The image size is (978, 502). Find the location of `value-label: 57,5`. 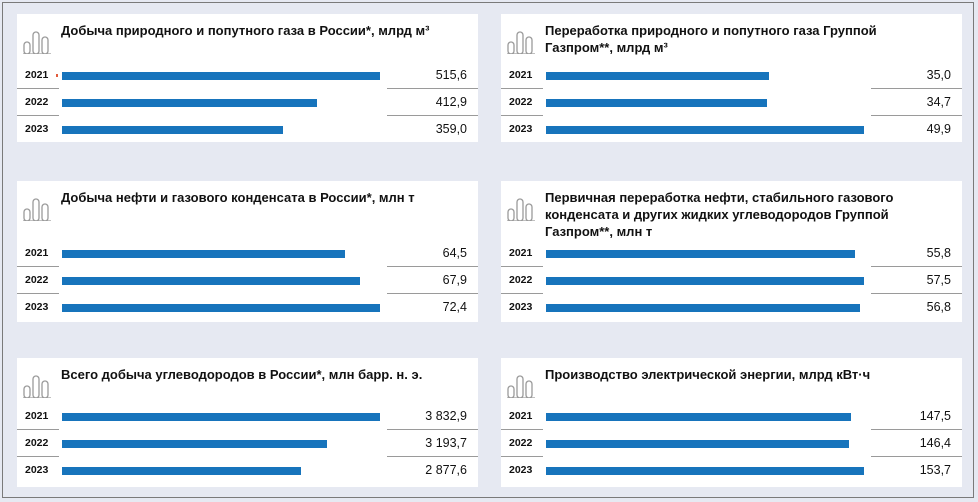

value-label: 57,5 is located at coordinates (938, 280).